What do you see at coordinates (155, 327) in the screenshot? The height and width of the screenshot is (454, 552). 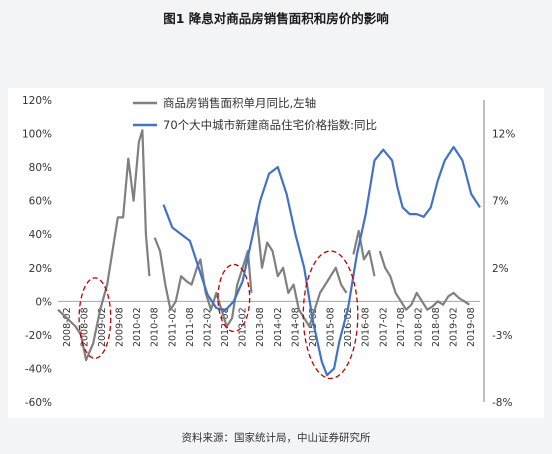 I see `x-tick-label: 2010-08` at bounding box center [155, 327].